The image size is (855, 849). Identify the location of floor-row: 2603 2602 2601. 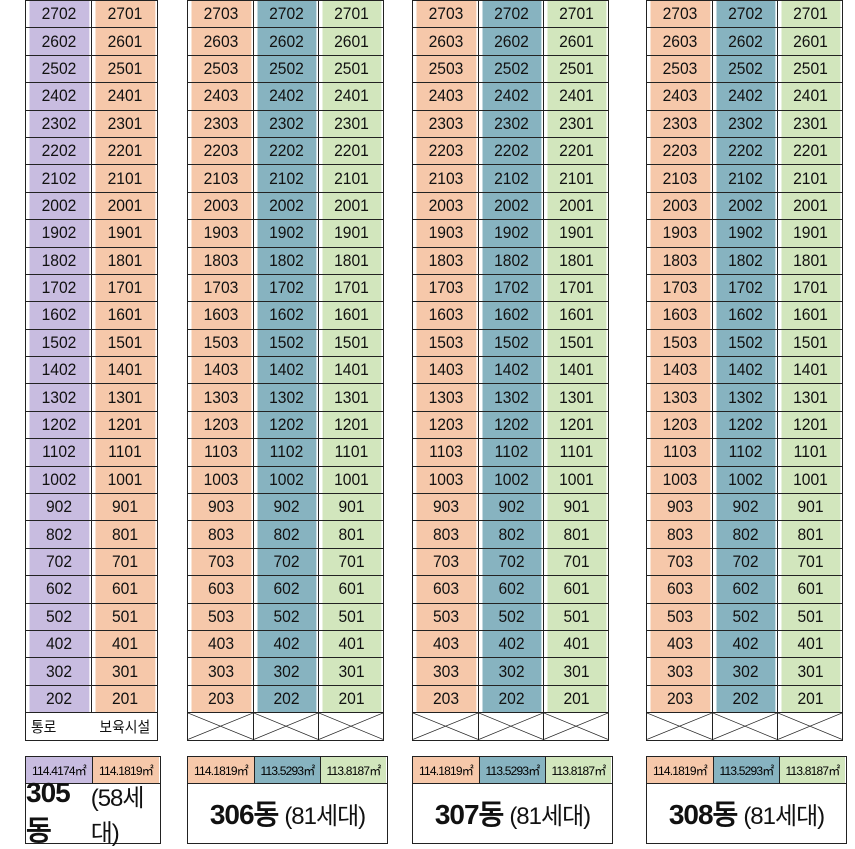
(511, 41).